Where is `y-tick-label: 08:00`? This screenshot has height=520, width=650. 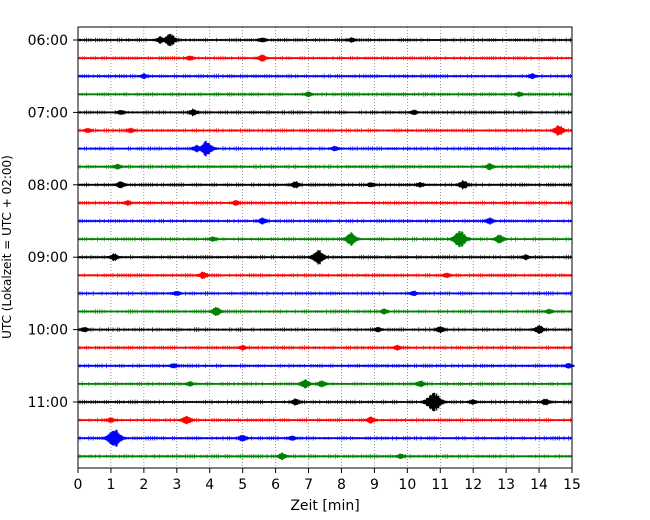 y-tick-label: 08:00 is located at coordinates (48, 186).